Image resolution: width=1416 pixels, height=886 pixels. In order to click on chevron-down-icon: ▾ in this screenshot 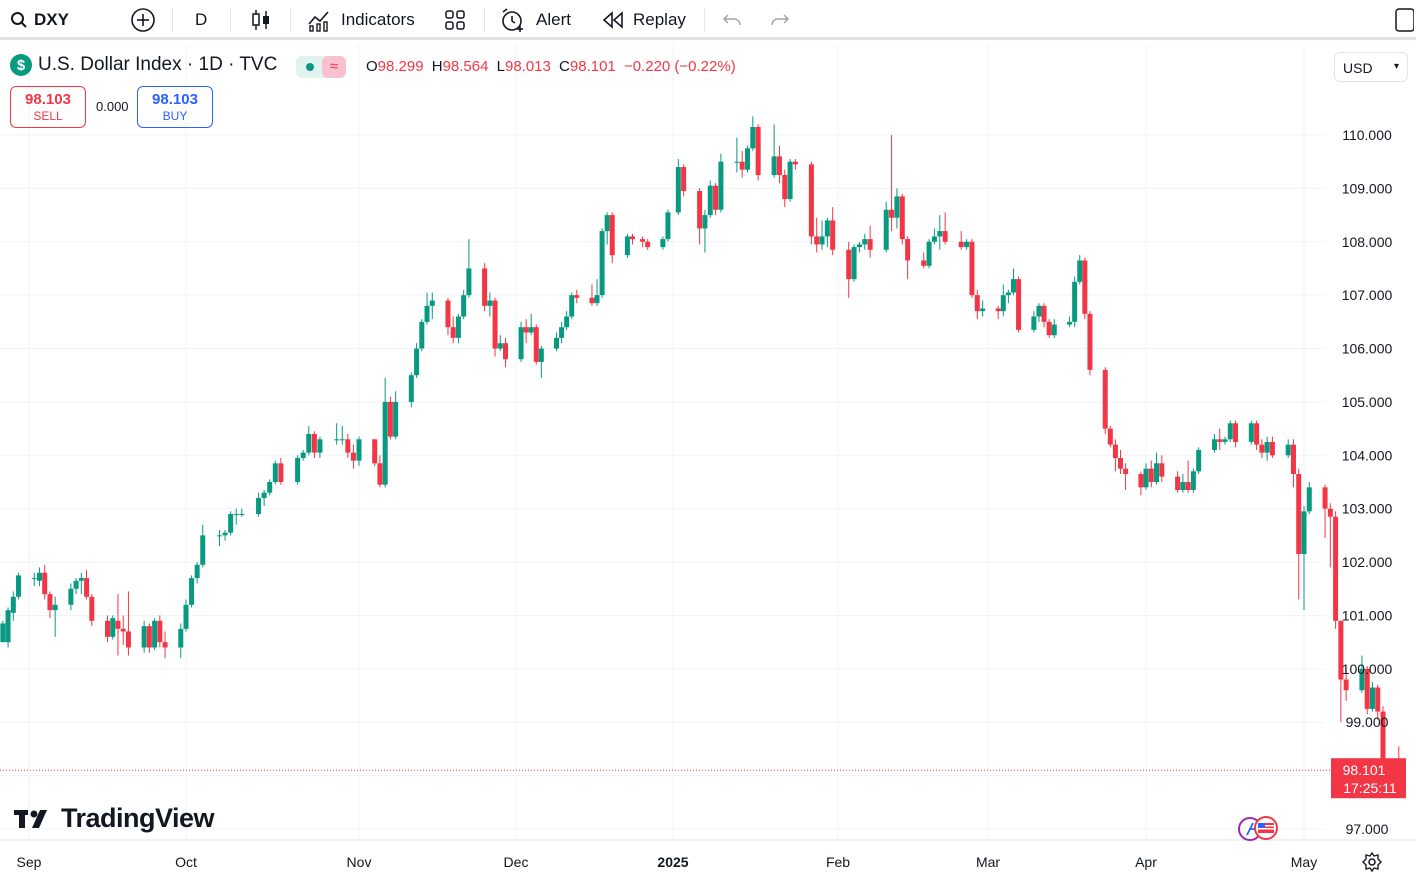, I will do `click(1396, 66)`.